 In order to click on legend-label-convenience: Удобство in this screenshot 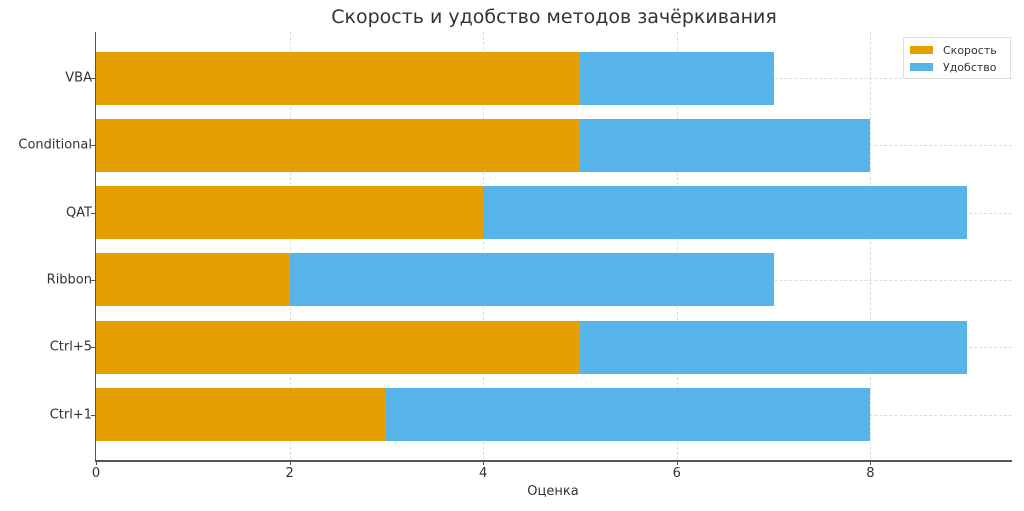, I will do `click(970, 67)`.